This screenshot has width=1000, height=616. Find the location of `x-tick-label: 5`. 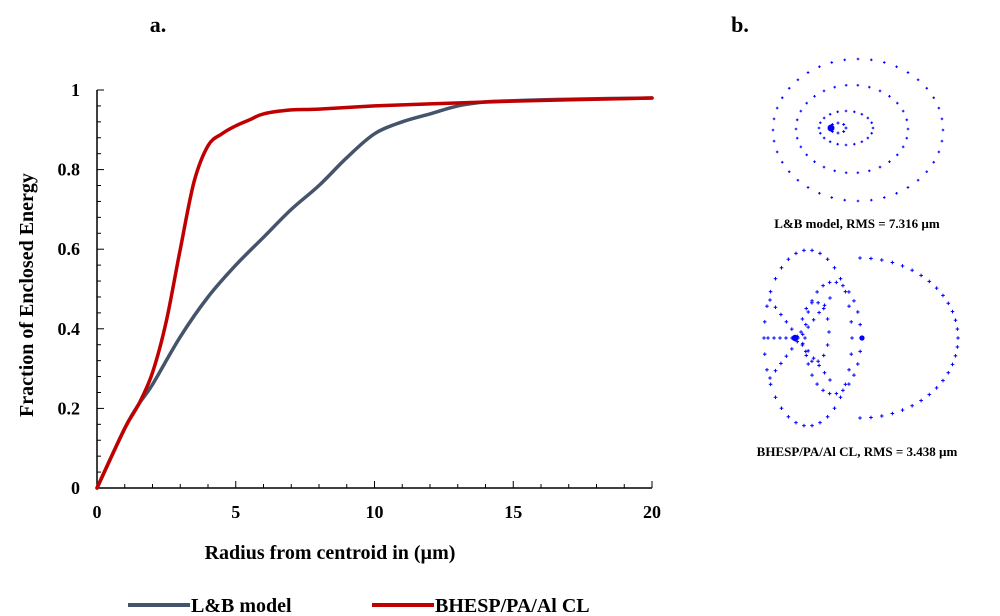

x-tick-label: 5 is located at coordinates (235, 512).